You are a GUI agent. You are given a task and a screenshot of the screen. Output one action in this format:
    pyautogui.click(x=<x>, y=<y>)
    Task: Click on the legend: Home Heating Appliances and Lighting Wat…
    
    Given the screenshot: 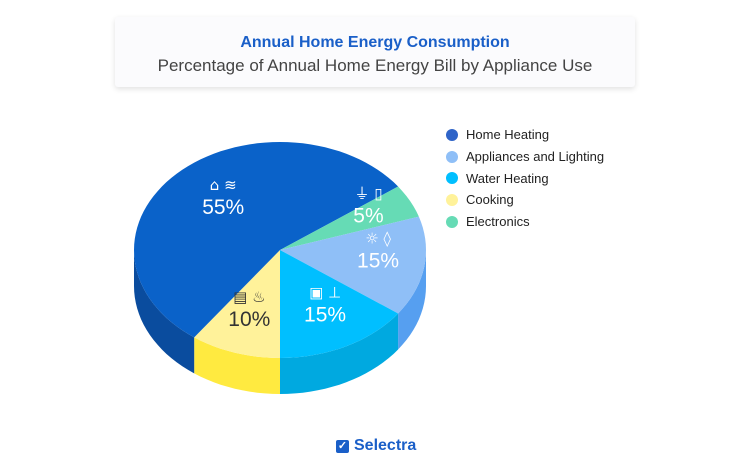 What is the action you would take?
    pyautogui.click(x=525, y=178)
    